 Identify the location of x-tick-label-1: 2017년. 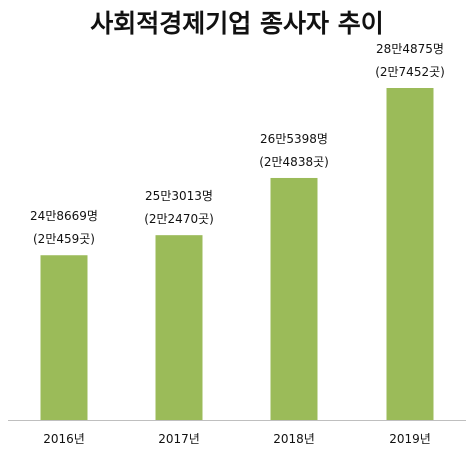
(179, 439).